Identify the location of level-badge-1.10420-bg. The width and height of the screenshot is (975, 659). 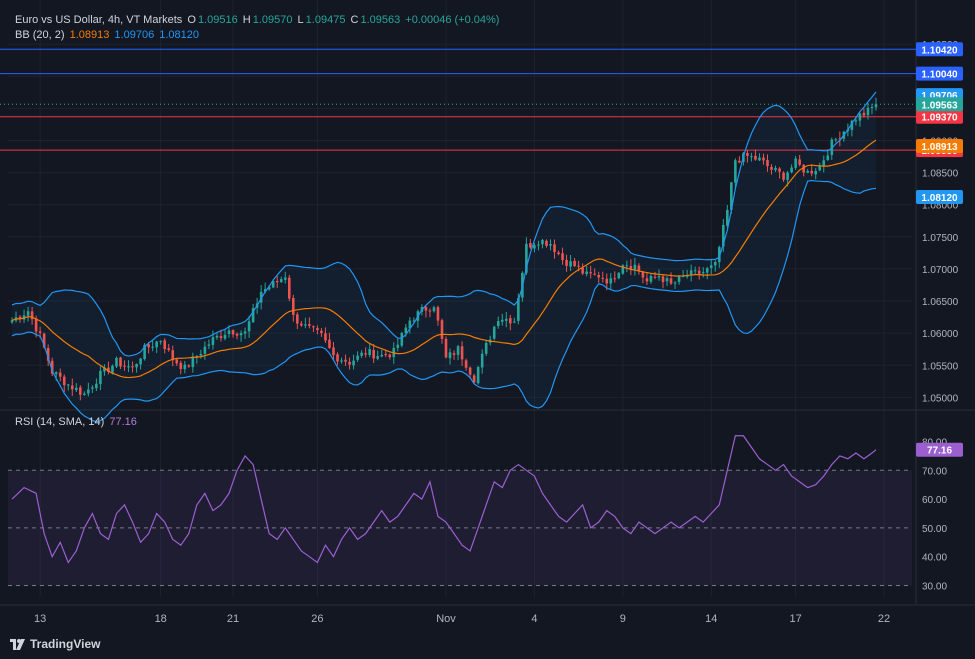
(939, 49).